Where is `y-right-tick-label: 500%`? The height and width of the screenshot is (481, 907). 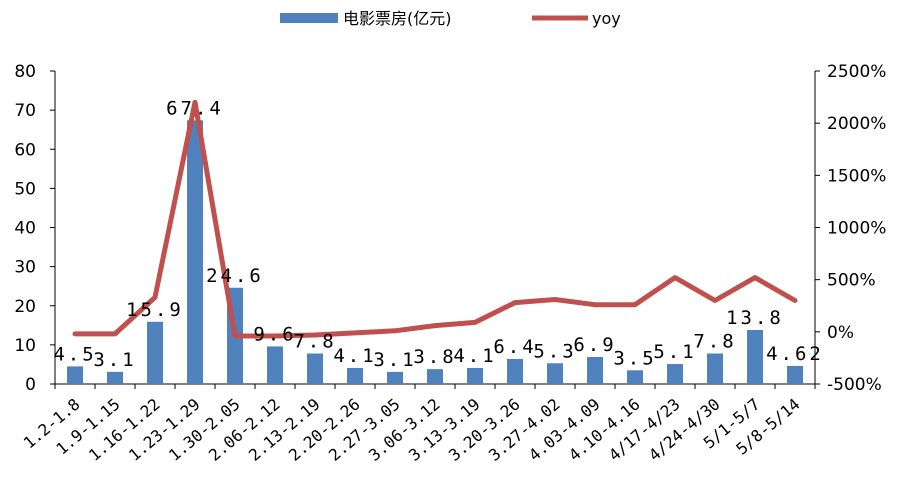 y-right-tick-label: 500% is located at coordinates (851, 281).